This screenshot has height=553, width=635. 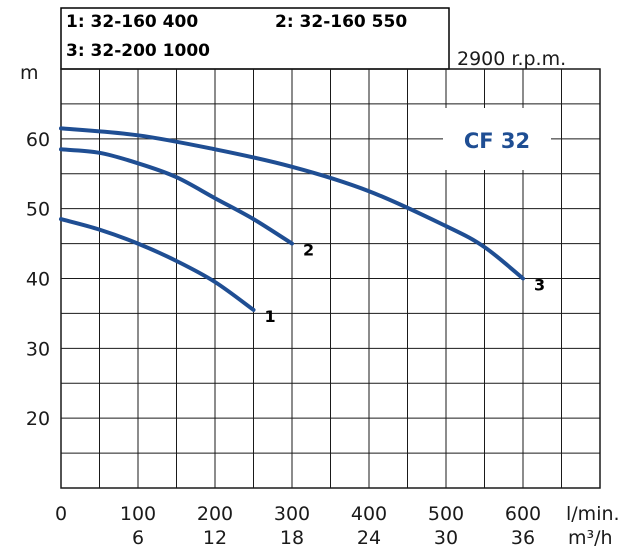 What do you see at coordinates (298, 526) in the screenshot?
I see `x-tick-labels: 0 100 200 300 400 500 600 6 12 18 24 30 36` at bounding box center [298, 526].